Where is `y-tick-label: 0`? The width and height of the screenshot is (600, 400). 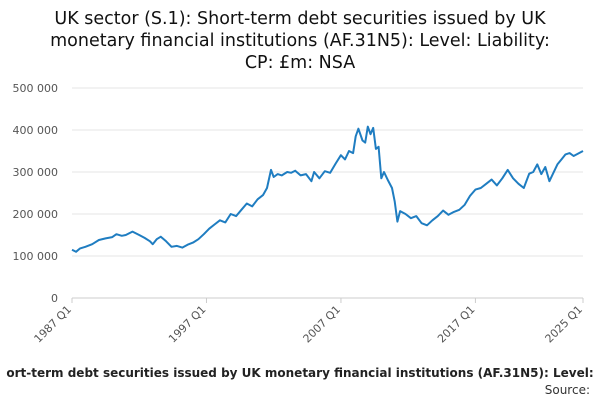
y-tick-label: 0 is located at coordinates (54, 298).